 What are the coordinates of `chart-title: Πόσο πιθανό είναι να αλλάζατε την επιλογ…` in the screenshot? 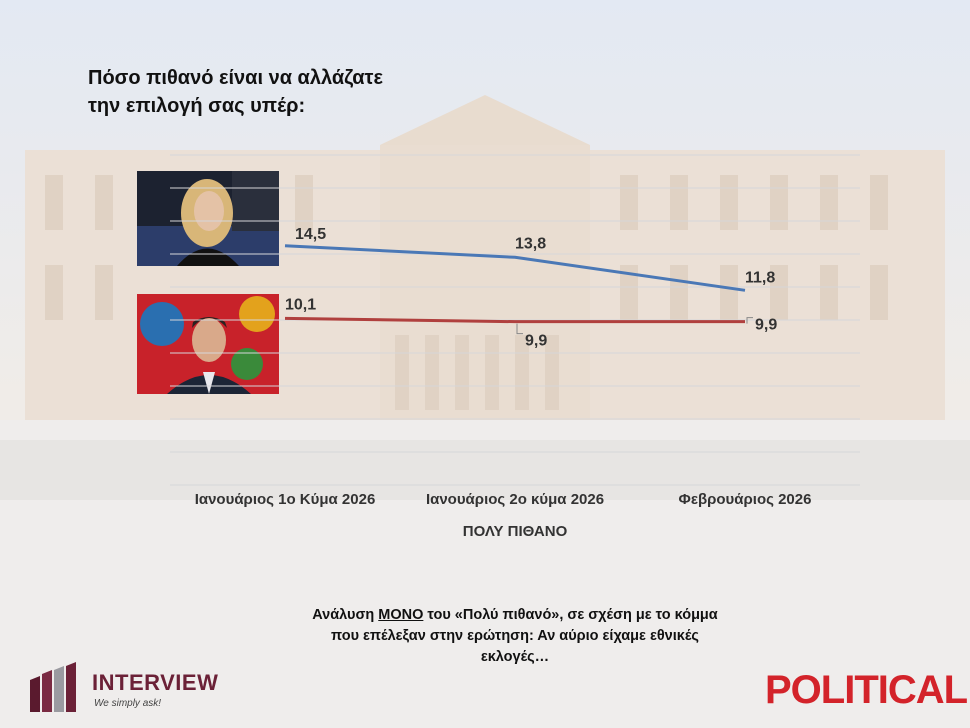 It's located at (298, 92).